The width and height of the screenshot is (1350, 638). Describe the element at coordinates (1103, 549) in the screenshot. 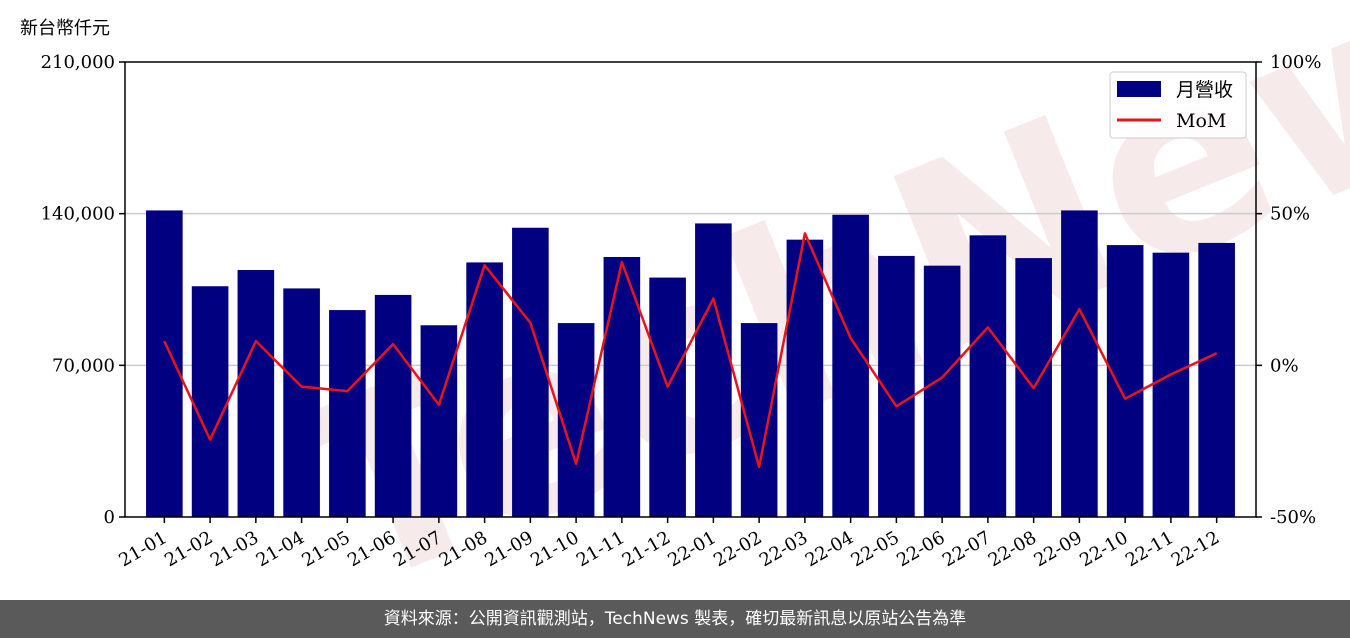

I see `x-tick-label: 22-10` at that location.